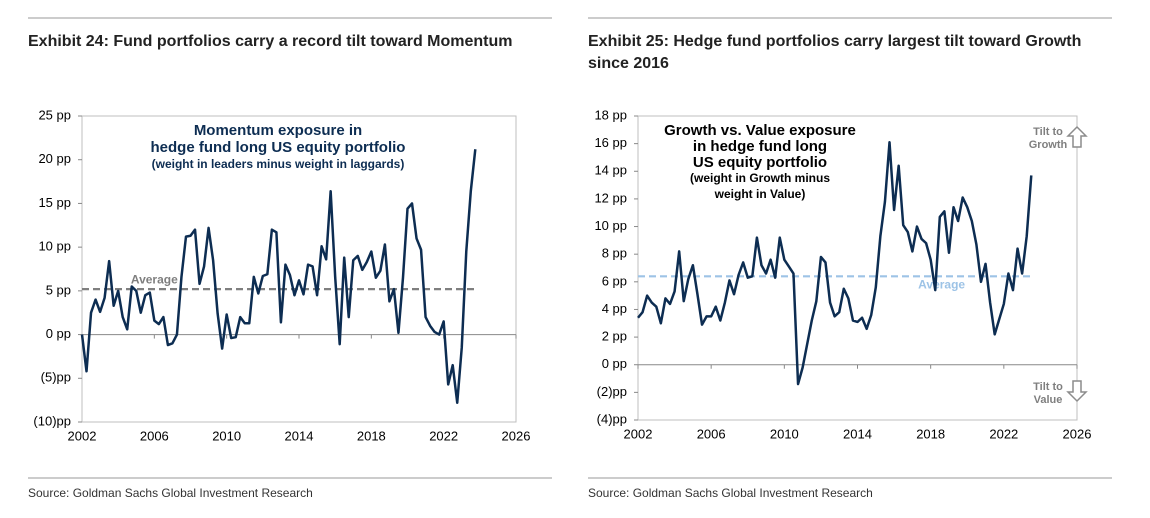 Image resolution: width=1150 pixels, height=518 pixels. Describe the element at coordinates (760, 146) in the screenshot. I see `annotation: in hedge fund long` at that location.